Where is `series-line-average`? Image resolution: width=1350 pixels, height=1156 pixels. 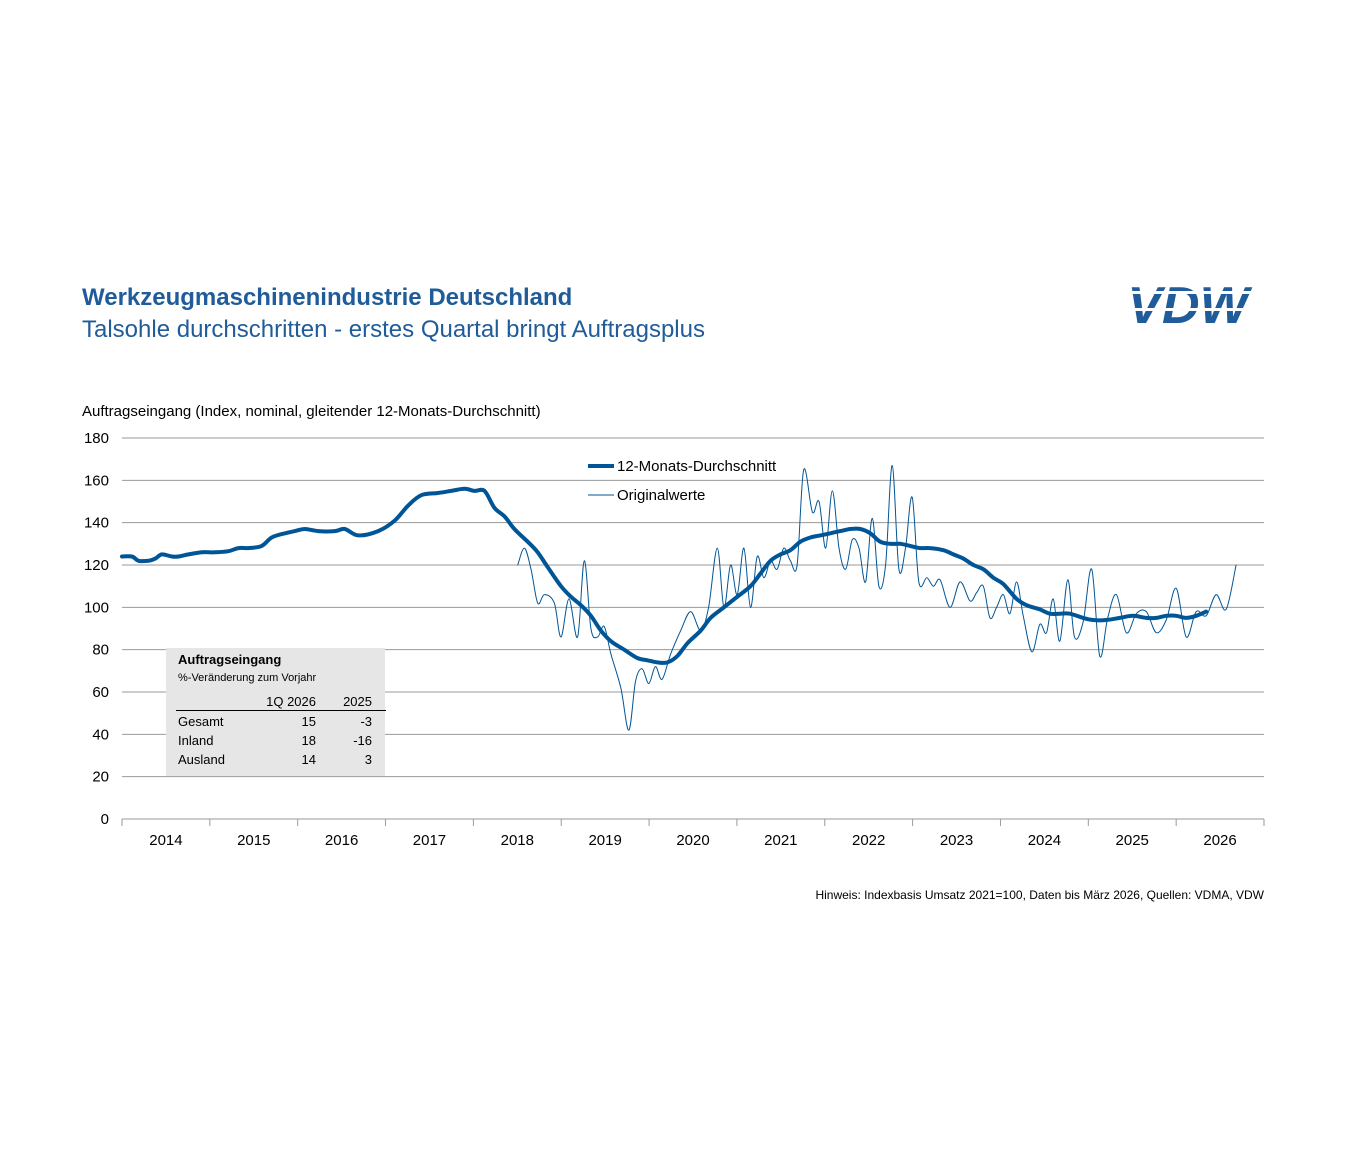 series-line-average is located at coordinates (664, 575).